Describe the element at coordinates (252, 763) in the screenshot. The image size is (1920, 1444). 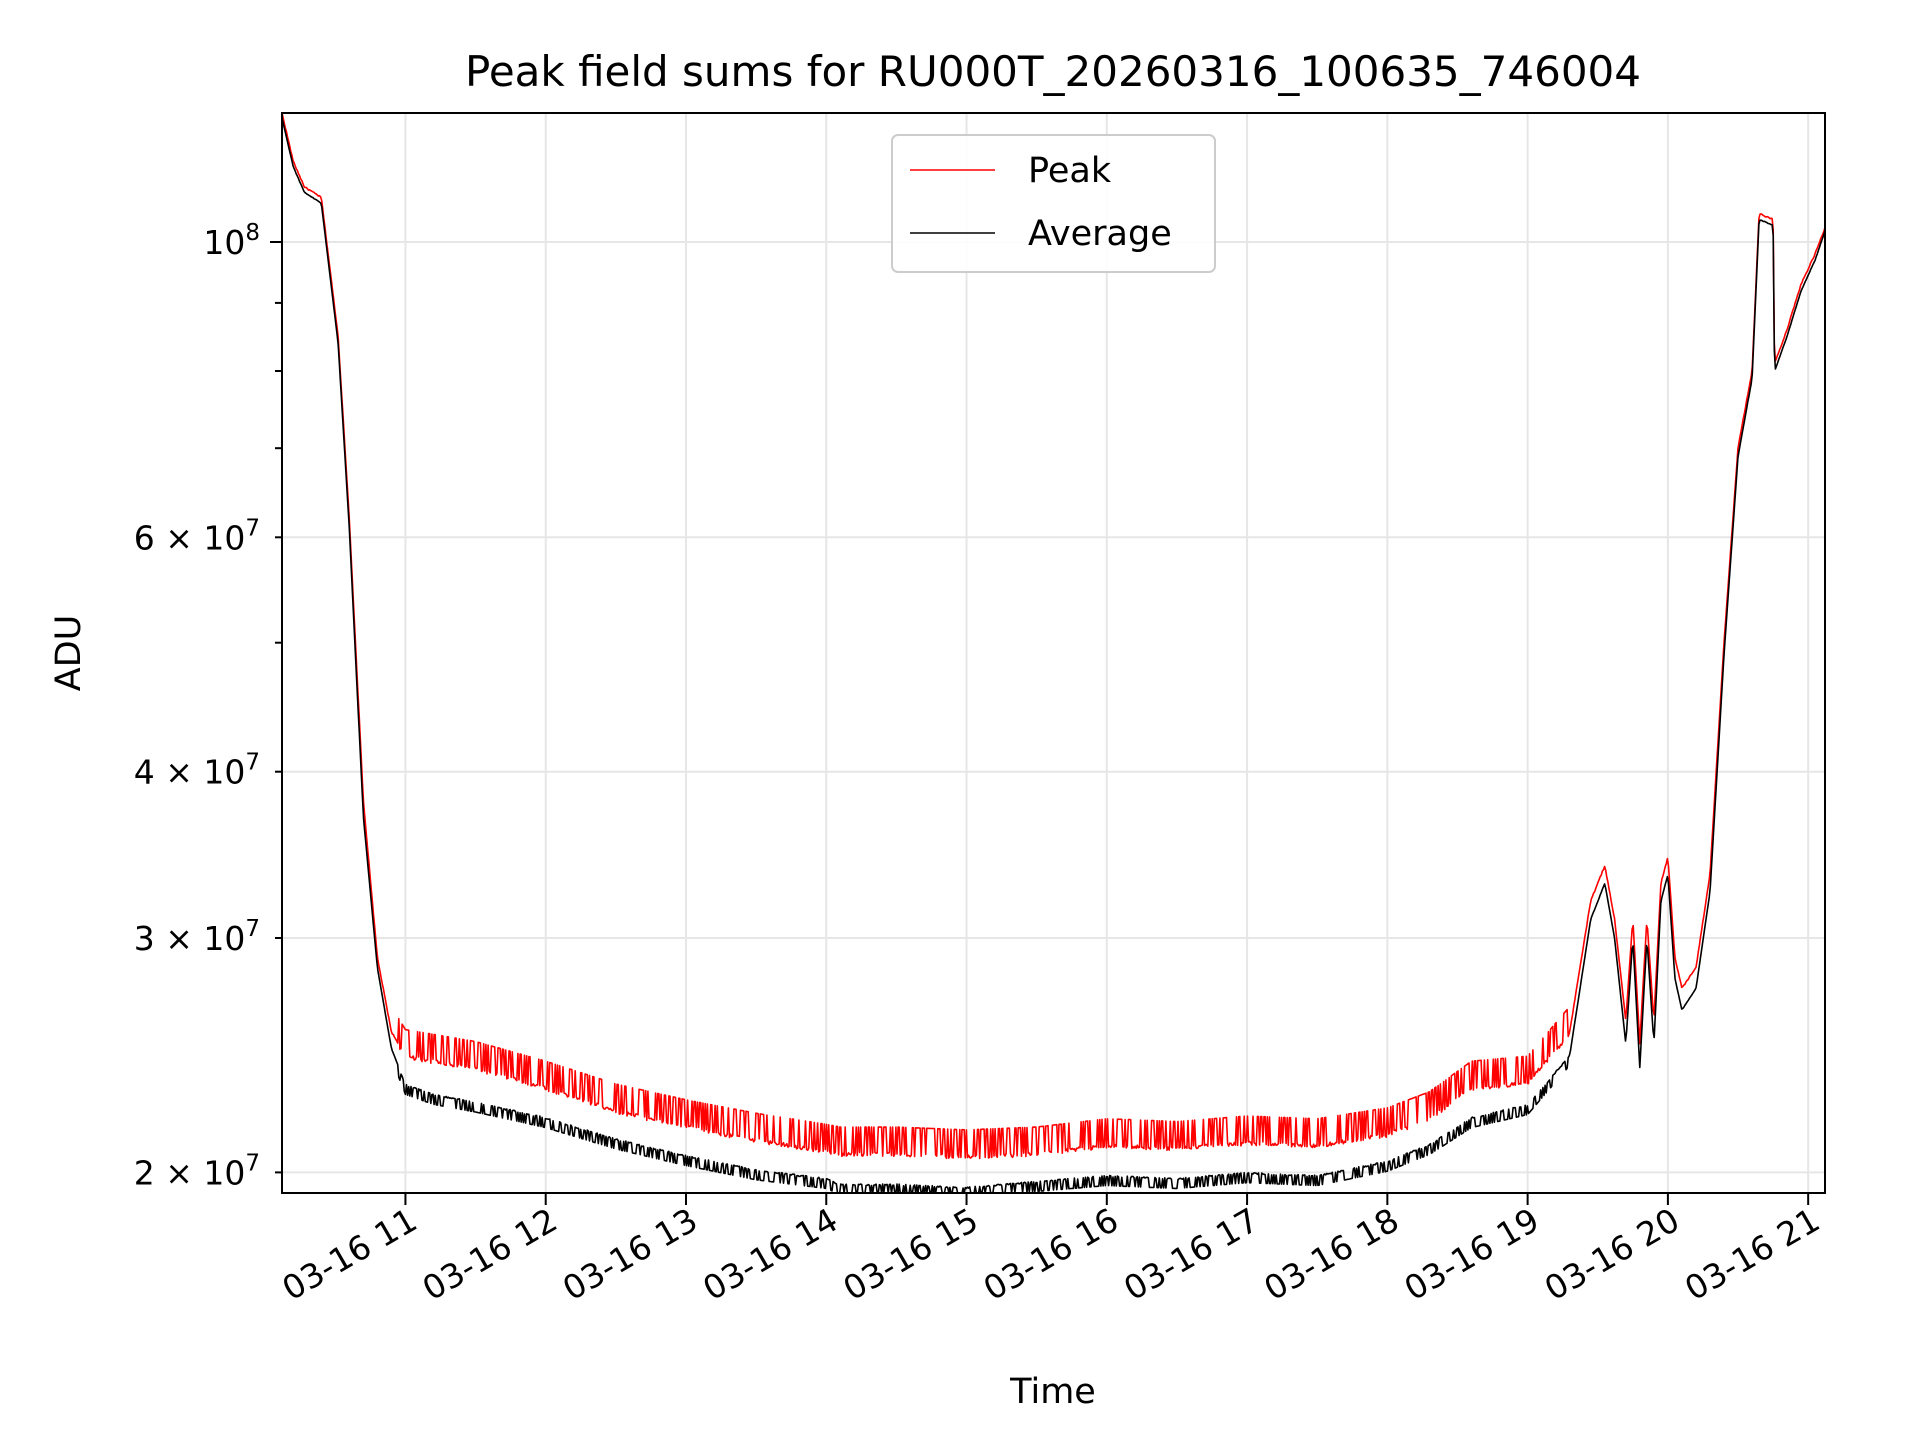
I see `y-tick-exponent-3: 7` at that location.